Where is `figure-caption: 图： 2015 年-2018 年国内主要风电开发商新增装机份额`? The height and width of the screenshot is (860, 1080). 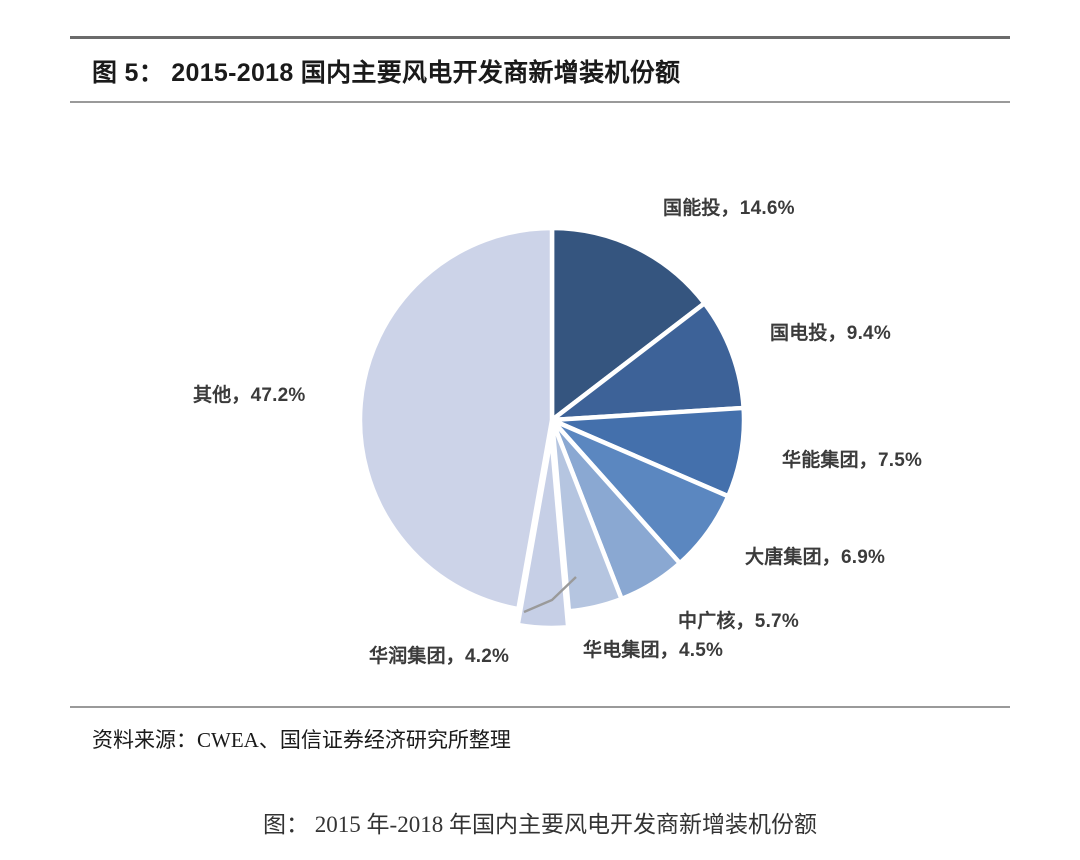 figure-caption: 图： 2015 年-2018 年国内主要风电开发商新增装机份额 is located at coordinates (540, 824).